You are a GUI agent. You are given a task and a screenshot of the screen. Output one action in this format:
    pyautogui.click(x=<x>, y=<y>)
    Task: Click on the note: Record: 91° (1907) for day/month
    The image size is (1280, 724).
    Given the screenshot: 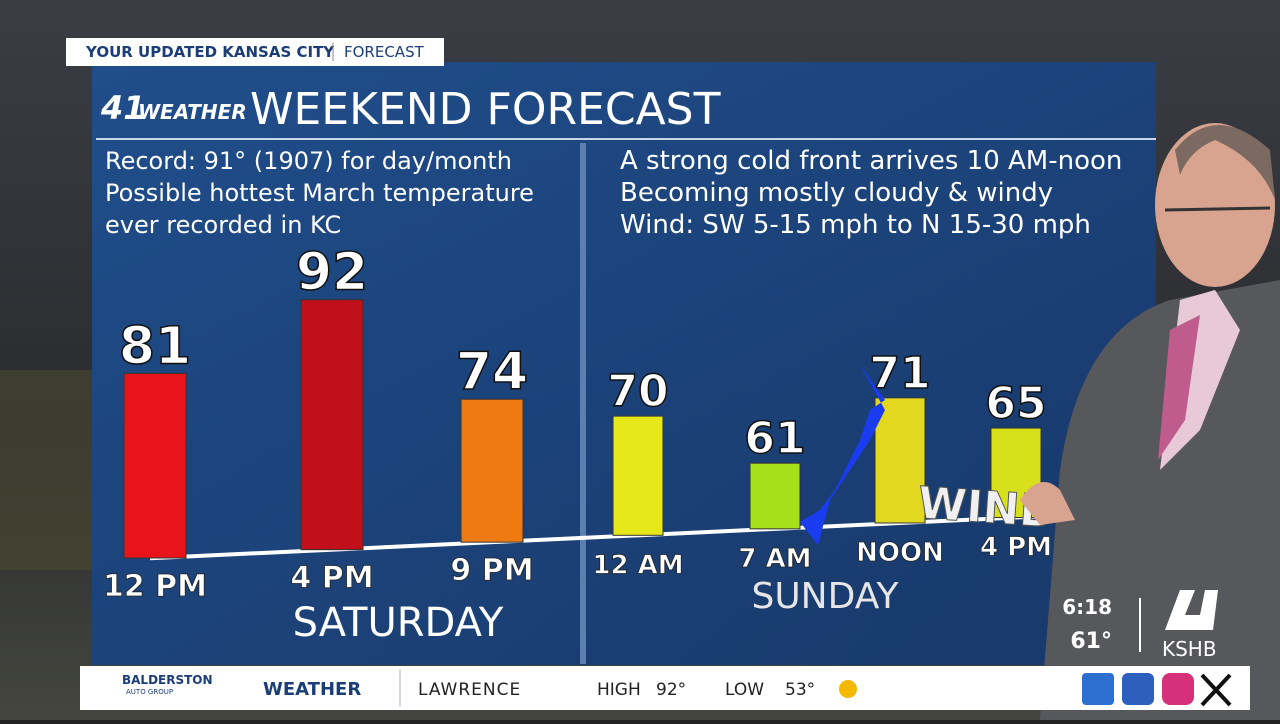 What is the action you would take?
    pyautogui.click(x=308, y=161)
    